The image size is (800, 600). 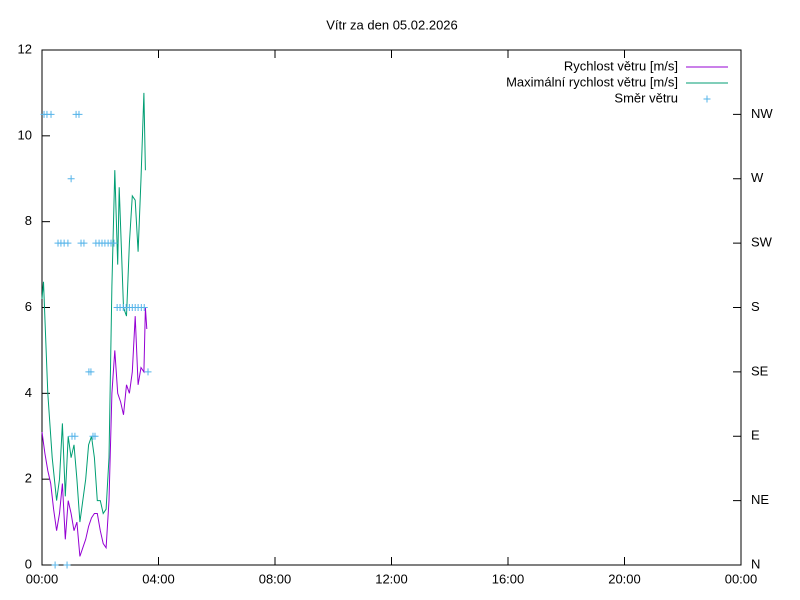 What do you see at coordinates (757, 177) in the screenshot?
I see `y2-tick-label: W` at bounding box center [757, 177].